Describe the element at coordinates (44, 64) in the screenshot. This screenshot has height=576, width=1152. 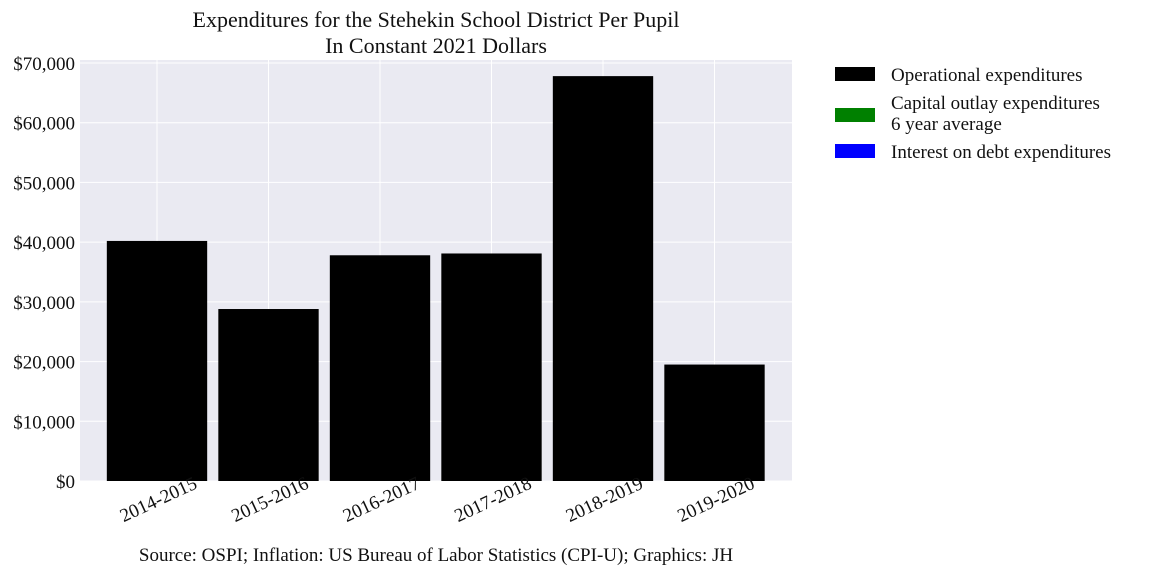
I see `y-tick-label: $70,000` at that location.